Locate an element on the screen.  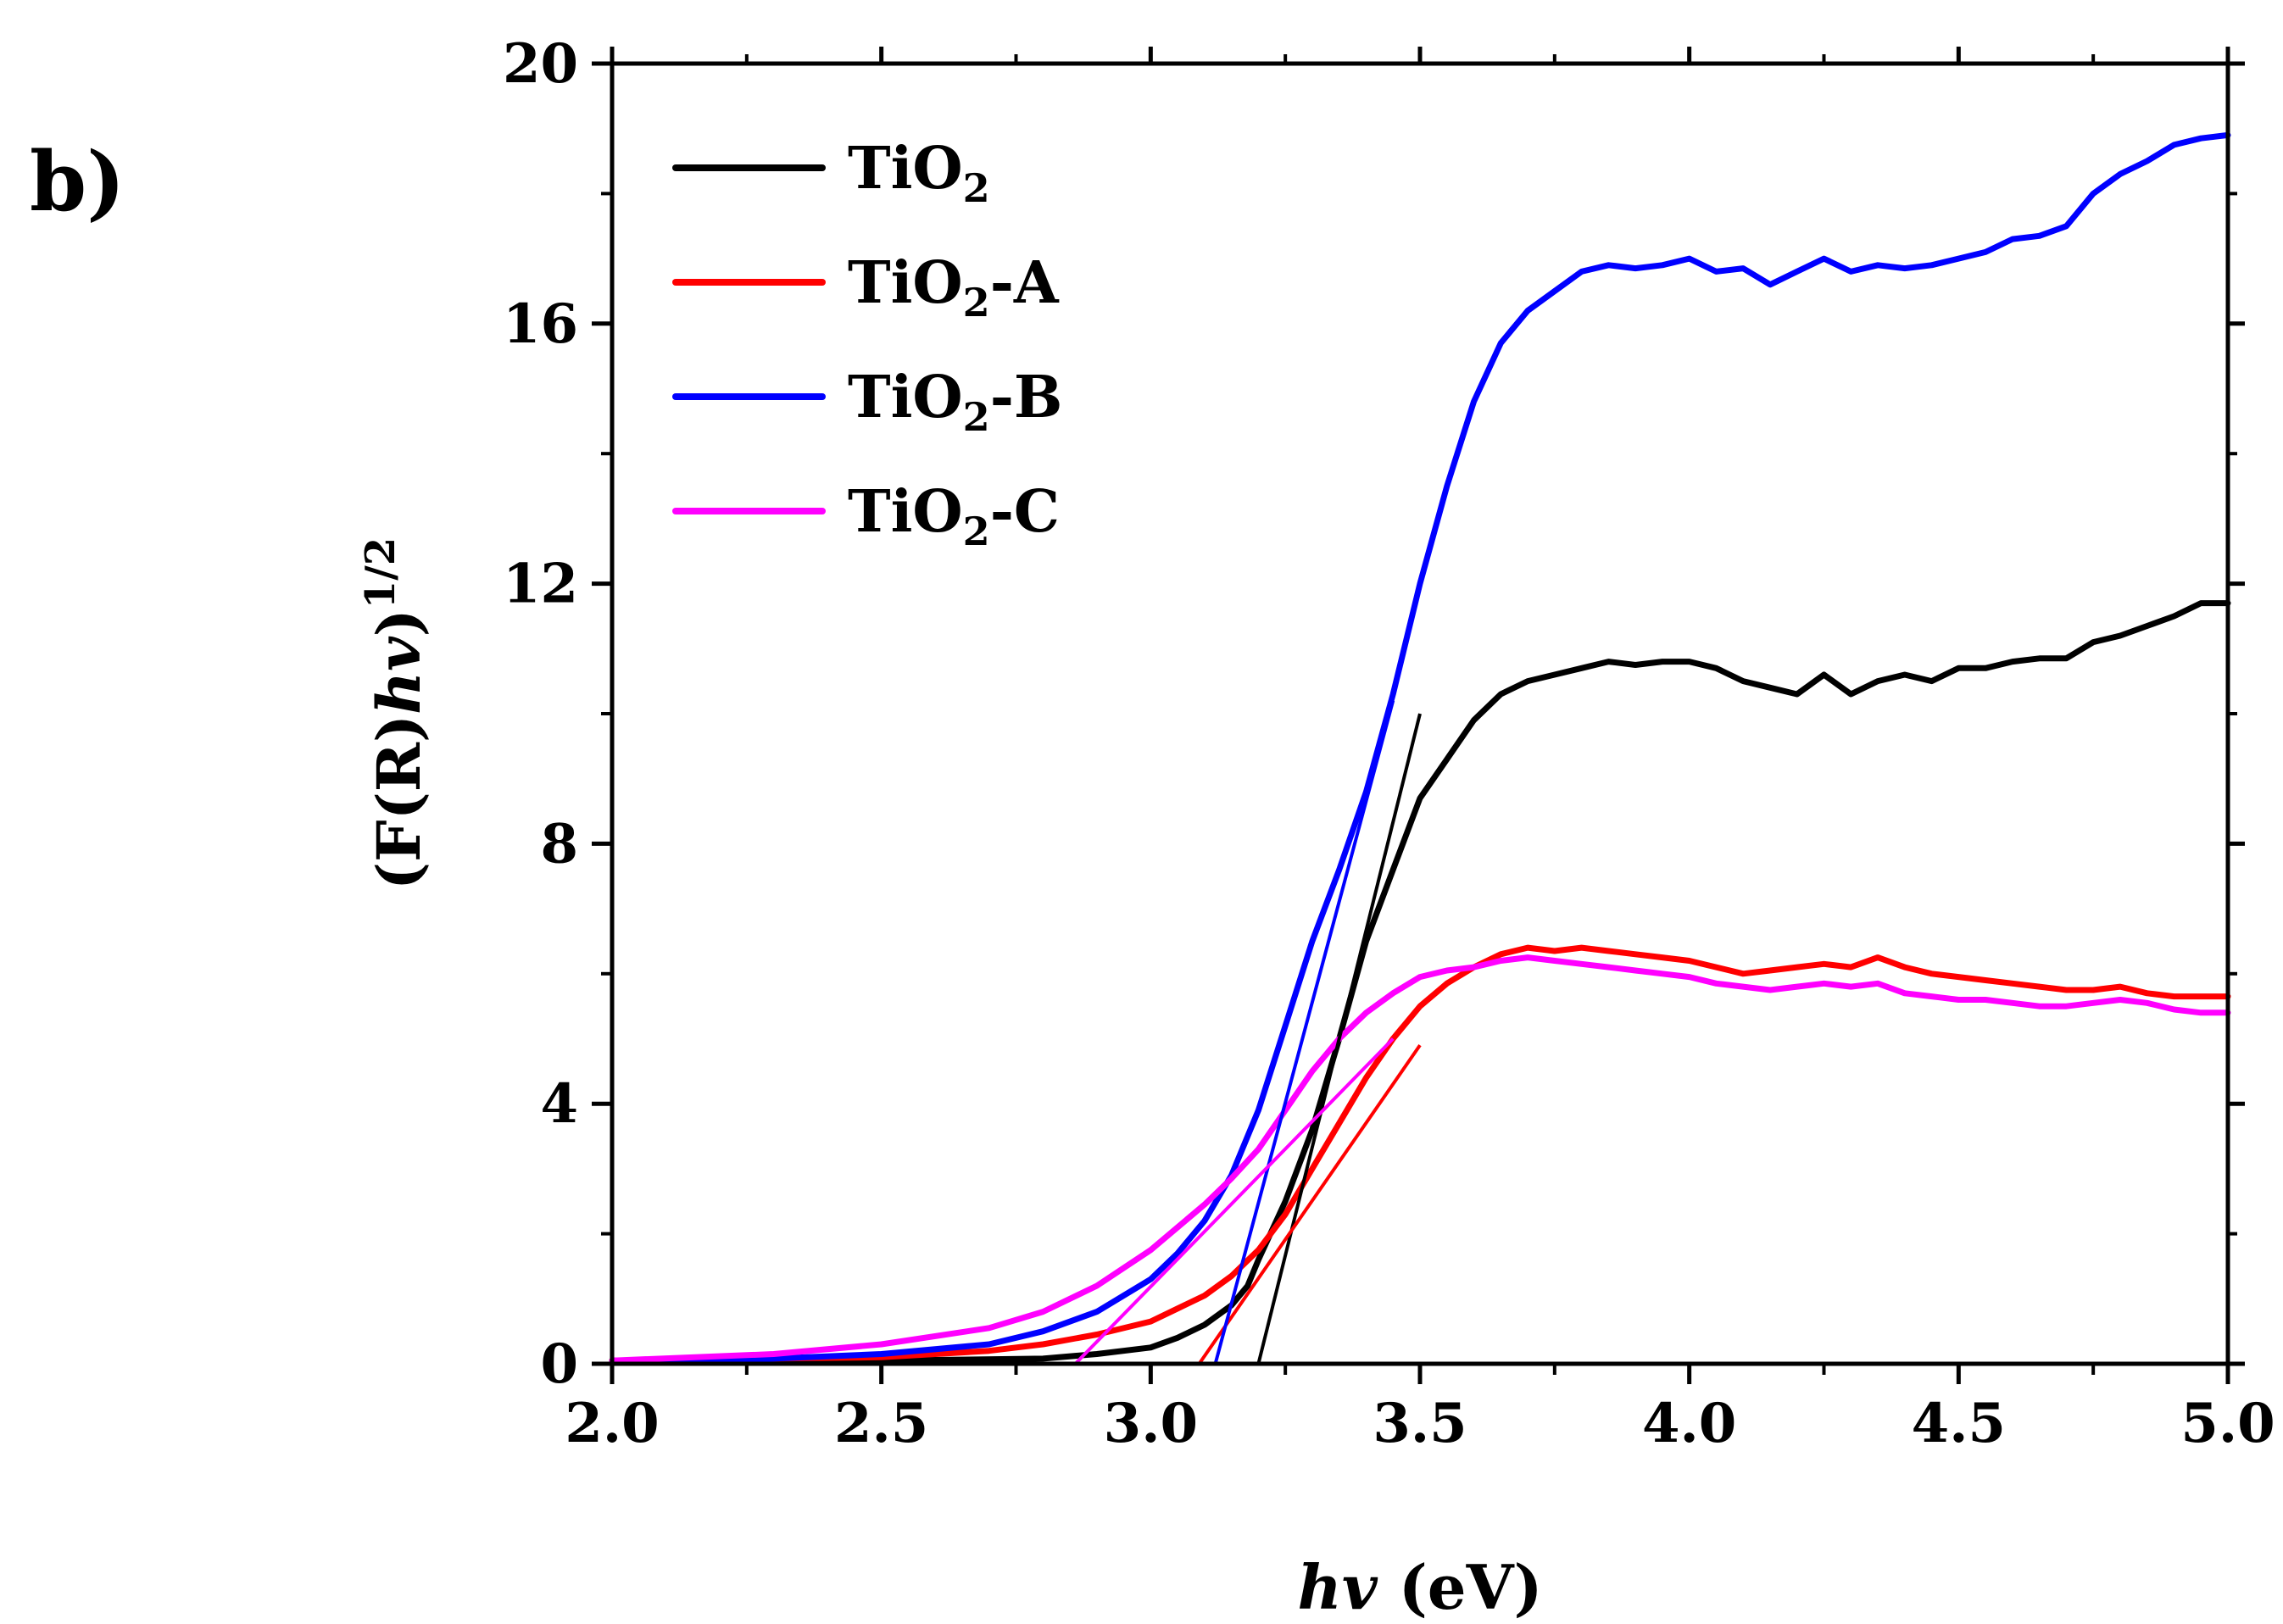
legend-label-tio2-c: TiO2-C is located at coordinates (954, 516).